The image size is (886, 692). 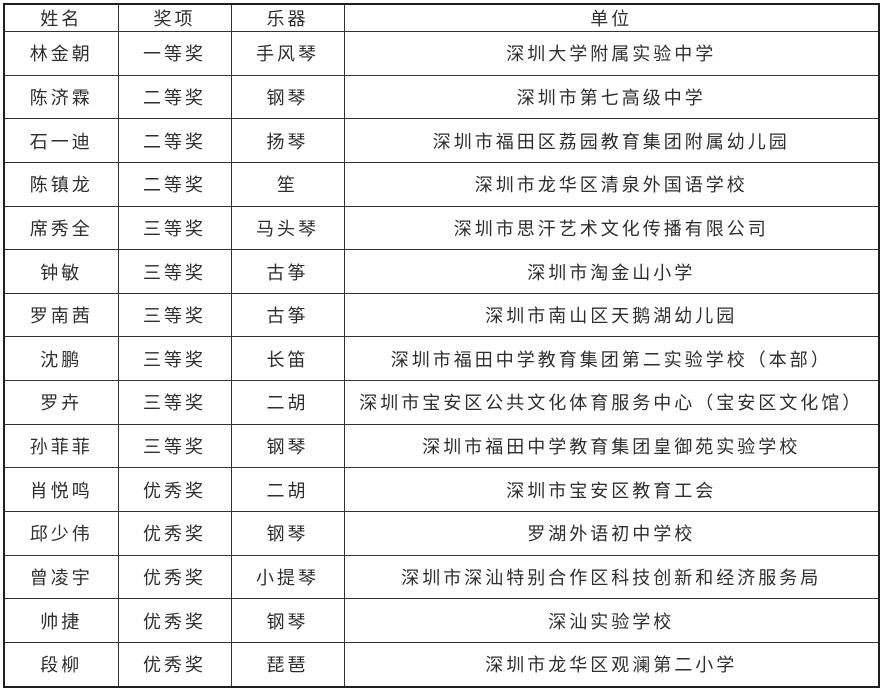 What do you see at coordinates (611, 664) in the screenshot?
I see `organization-cell: 深圳市龙华区观澜第二小学` at bounding box center [611, 664].